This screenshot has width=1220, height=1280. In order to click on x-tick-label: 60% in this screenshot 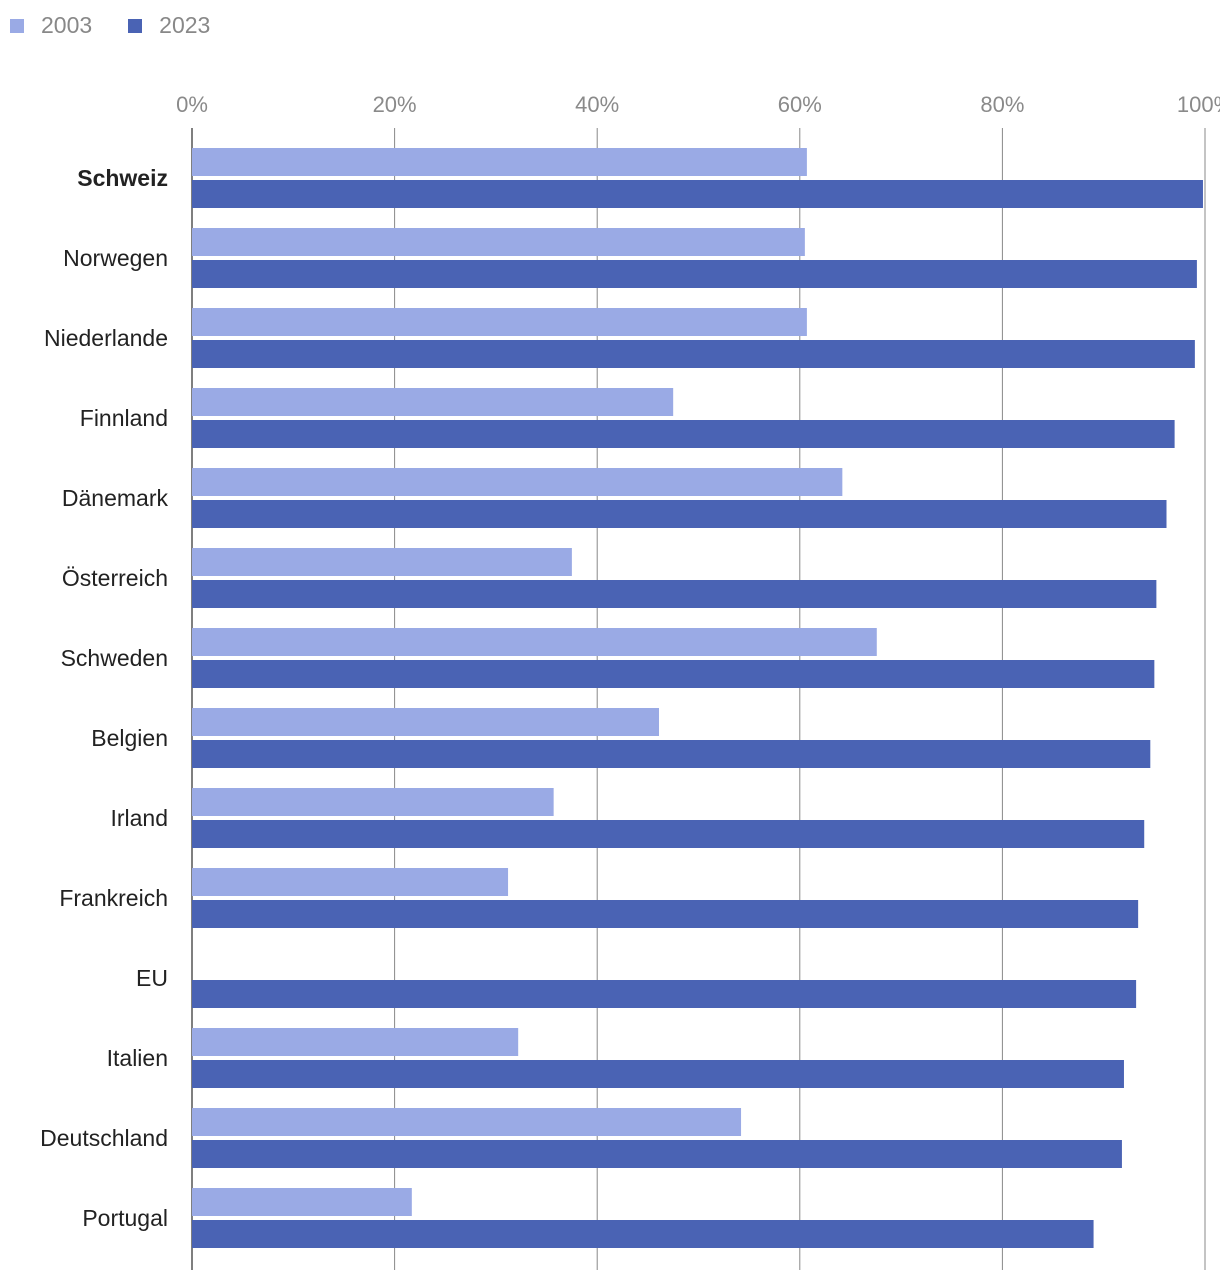, I will do `click(800, 104)`.